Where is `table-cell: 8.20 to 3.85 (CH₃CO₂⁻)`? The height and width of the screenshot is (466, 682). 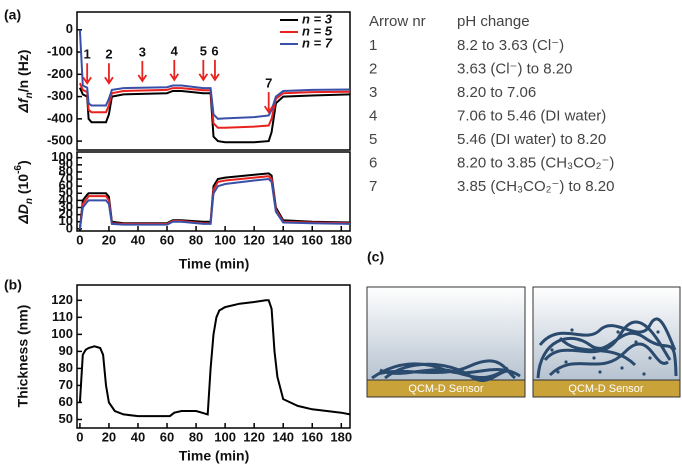 table-cell: 8.20 to 3.85 (CH₃CO₂⁻) is located at coordinates (535, 162).